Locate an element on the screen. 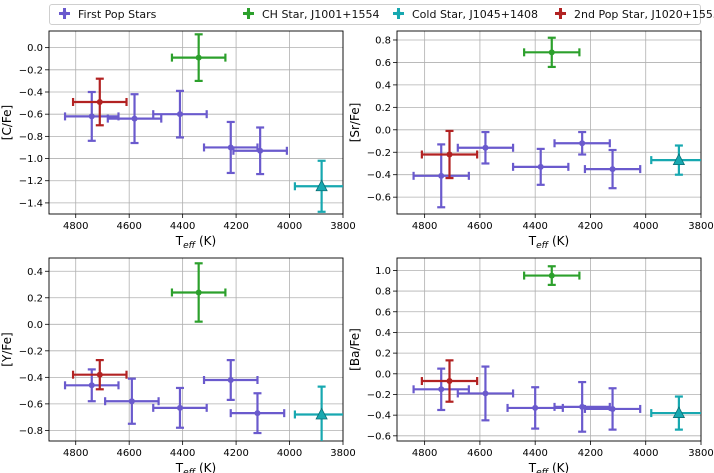 The height and width of the screenshot is (473, 714). y-axis-label: [C/Fe] is located at coordinates (7, 122).